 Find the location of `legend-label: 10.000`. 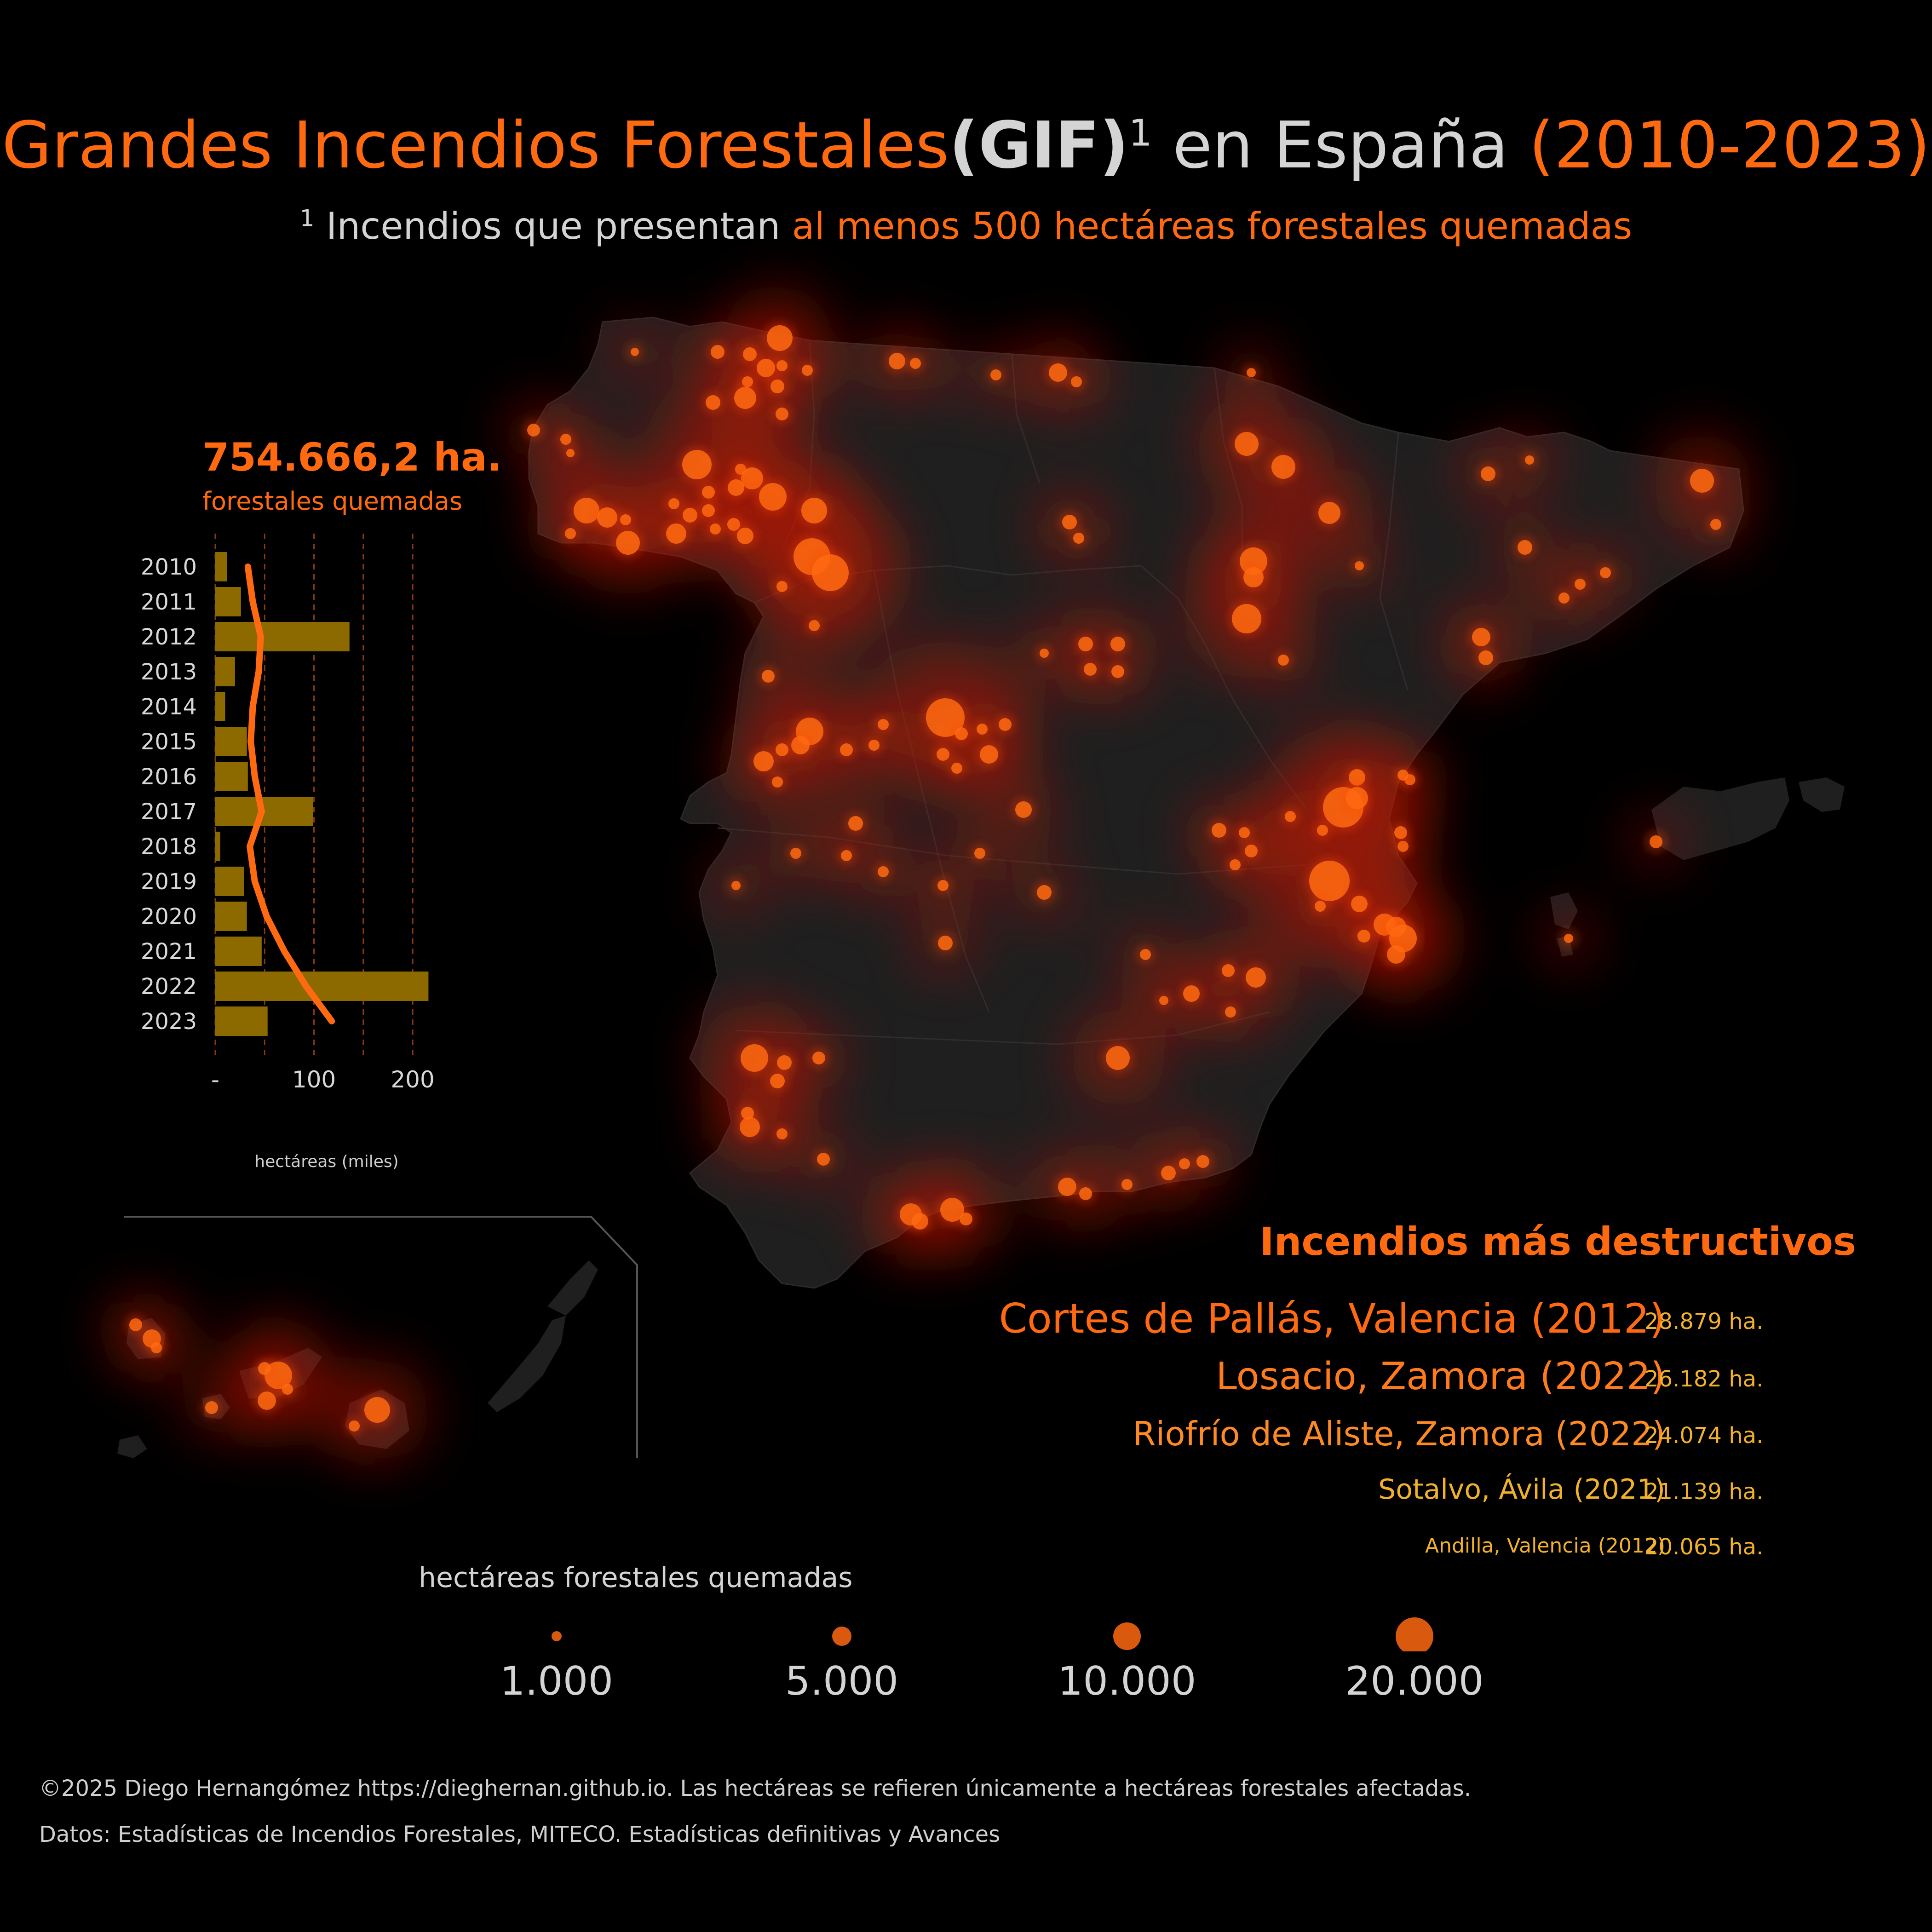

legend-label: 10.000 is located at coordinates (1127, 1681).